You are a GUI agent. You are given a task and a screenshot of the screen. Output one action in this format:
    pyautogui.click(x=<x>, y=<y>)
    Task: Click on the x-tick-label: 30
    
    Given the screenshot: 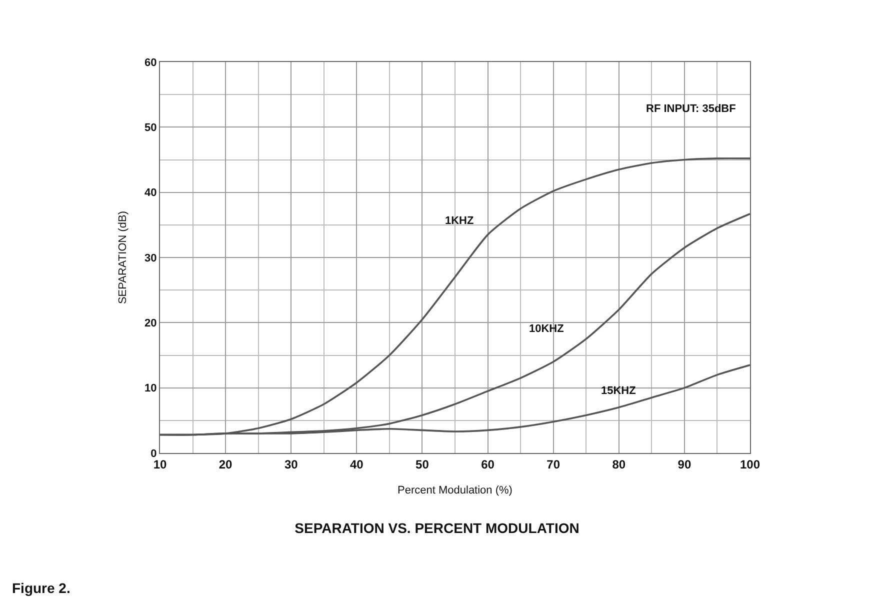 What is the action you would take?
    pyautogui.click(x=291, y=464)
    